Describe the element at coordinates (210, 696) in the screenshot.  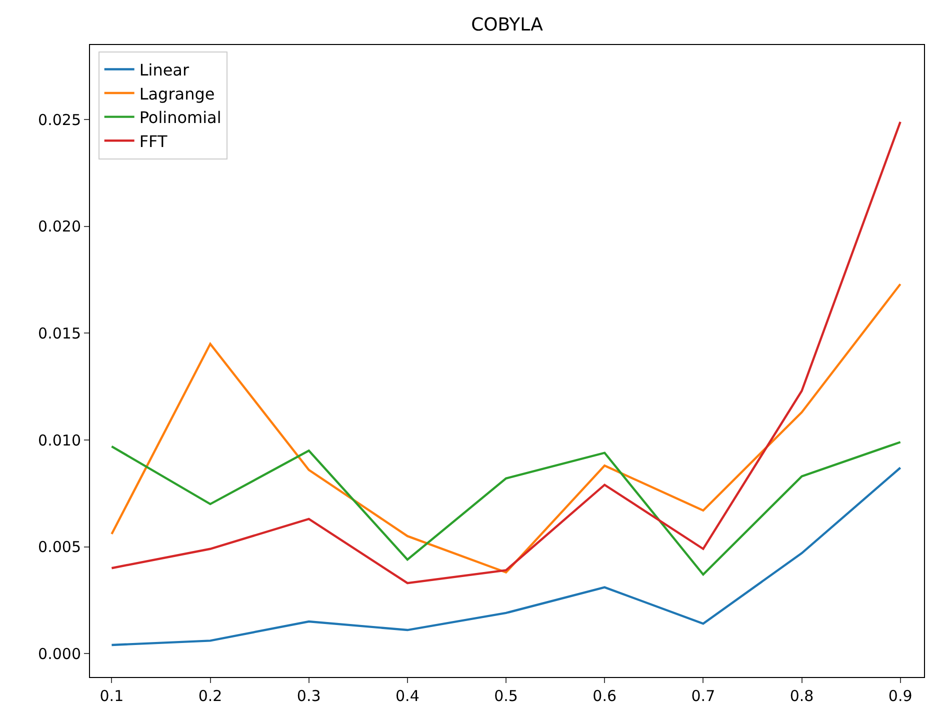
I see `x-tick-label: 0.2` at that location.